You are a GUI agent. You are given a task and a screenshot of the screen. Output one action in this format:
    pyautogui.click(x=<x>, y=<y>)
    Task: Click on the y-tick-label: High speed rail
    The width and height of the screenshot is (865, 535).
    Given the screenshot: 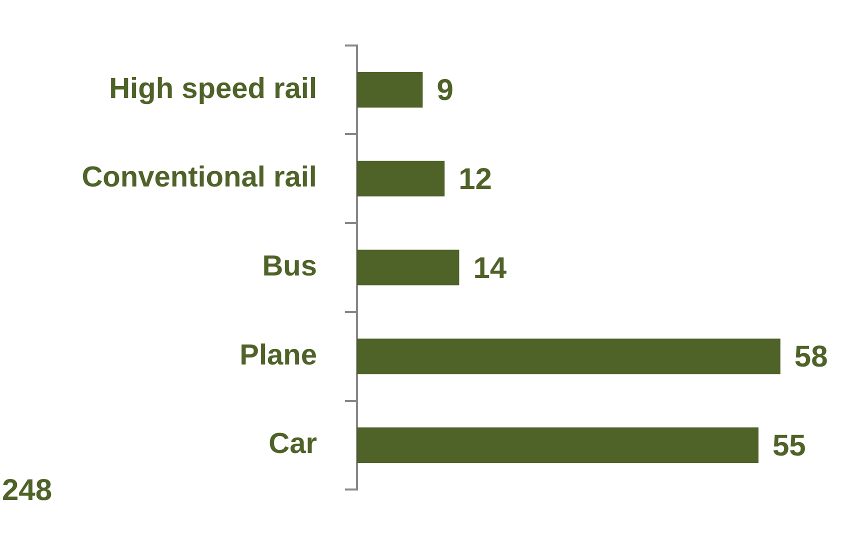 What is the action you would take?
    pyautogui.click(x=213, y=88)
    